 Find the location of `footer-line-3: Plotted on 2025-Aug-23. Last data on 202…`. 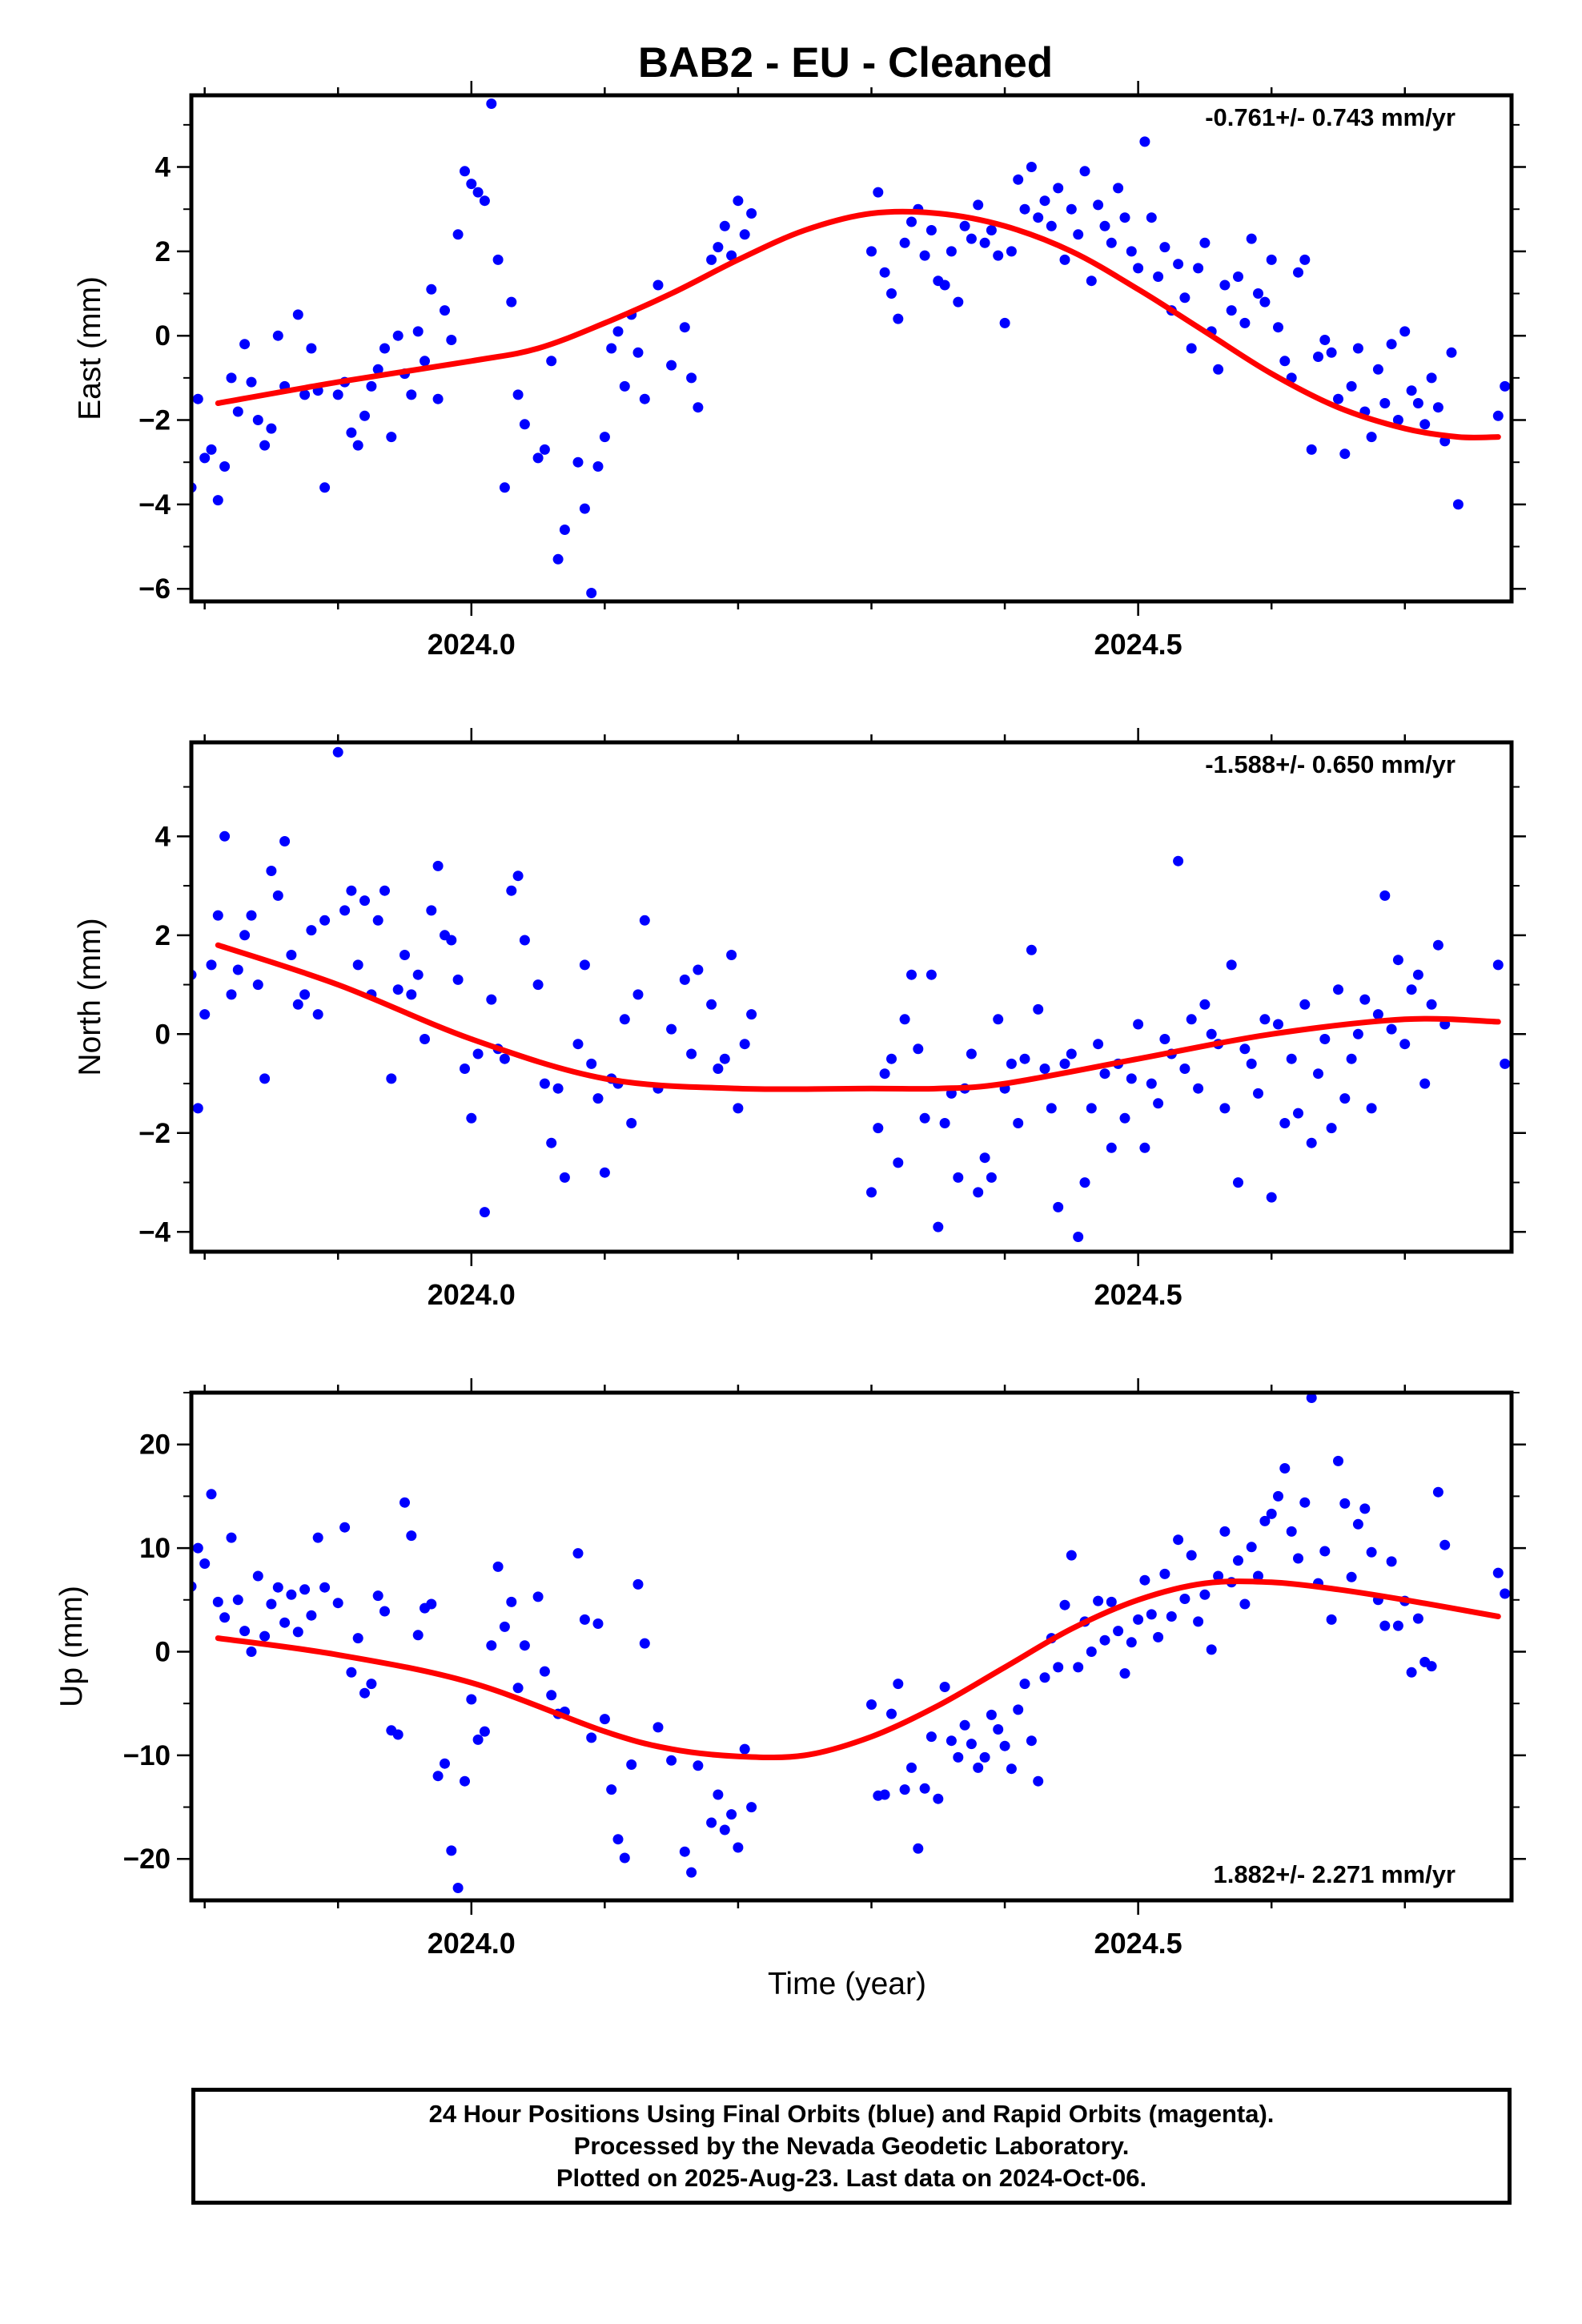

footer-line-3: Plotted on 2025-Aug-23. Last data on 202… is located at coordinates (851, 2178).